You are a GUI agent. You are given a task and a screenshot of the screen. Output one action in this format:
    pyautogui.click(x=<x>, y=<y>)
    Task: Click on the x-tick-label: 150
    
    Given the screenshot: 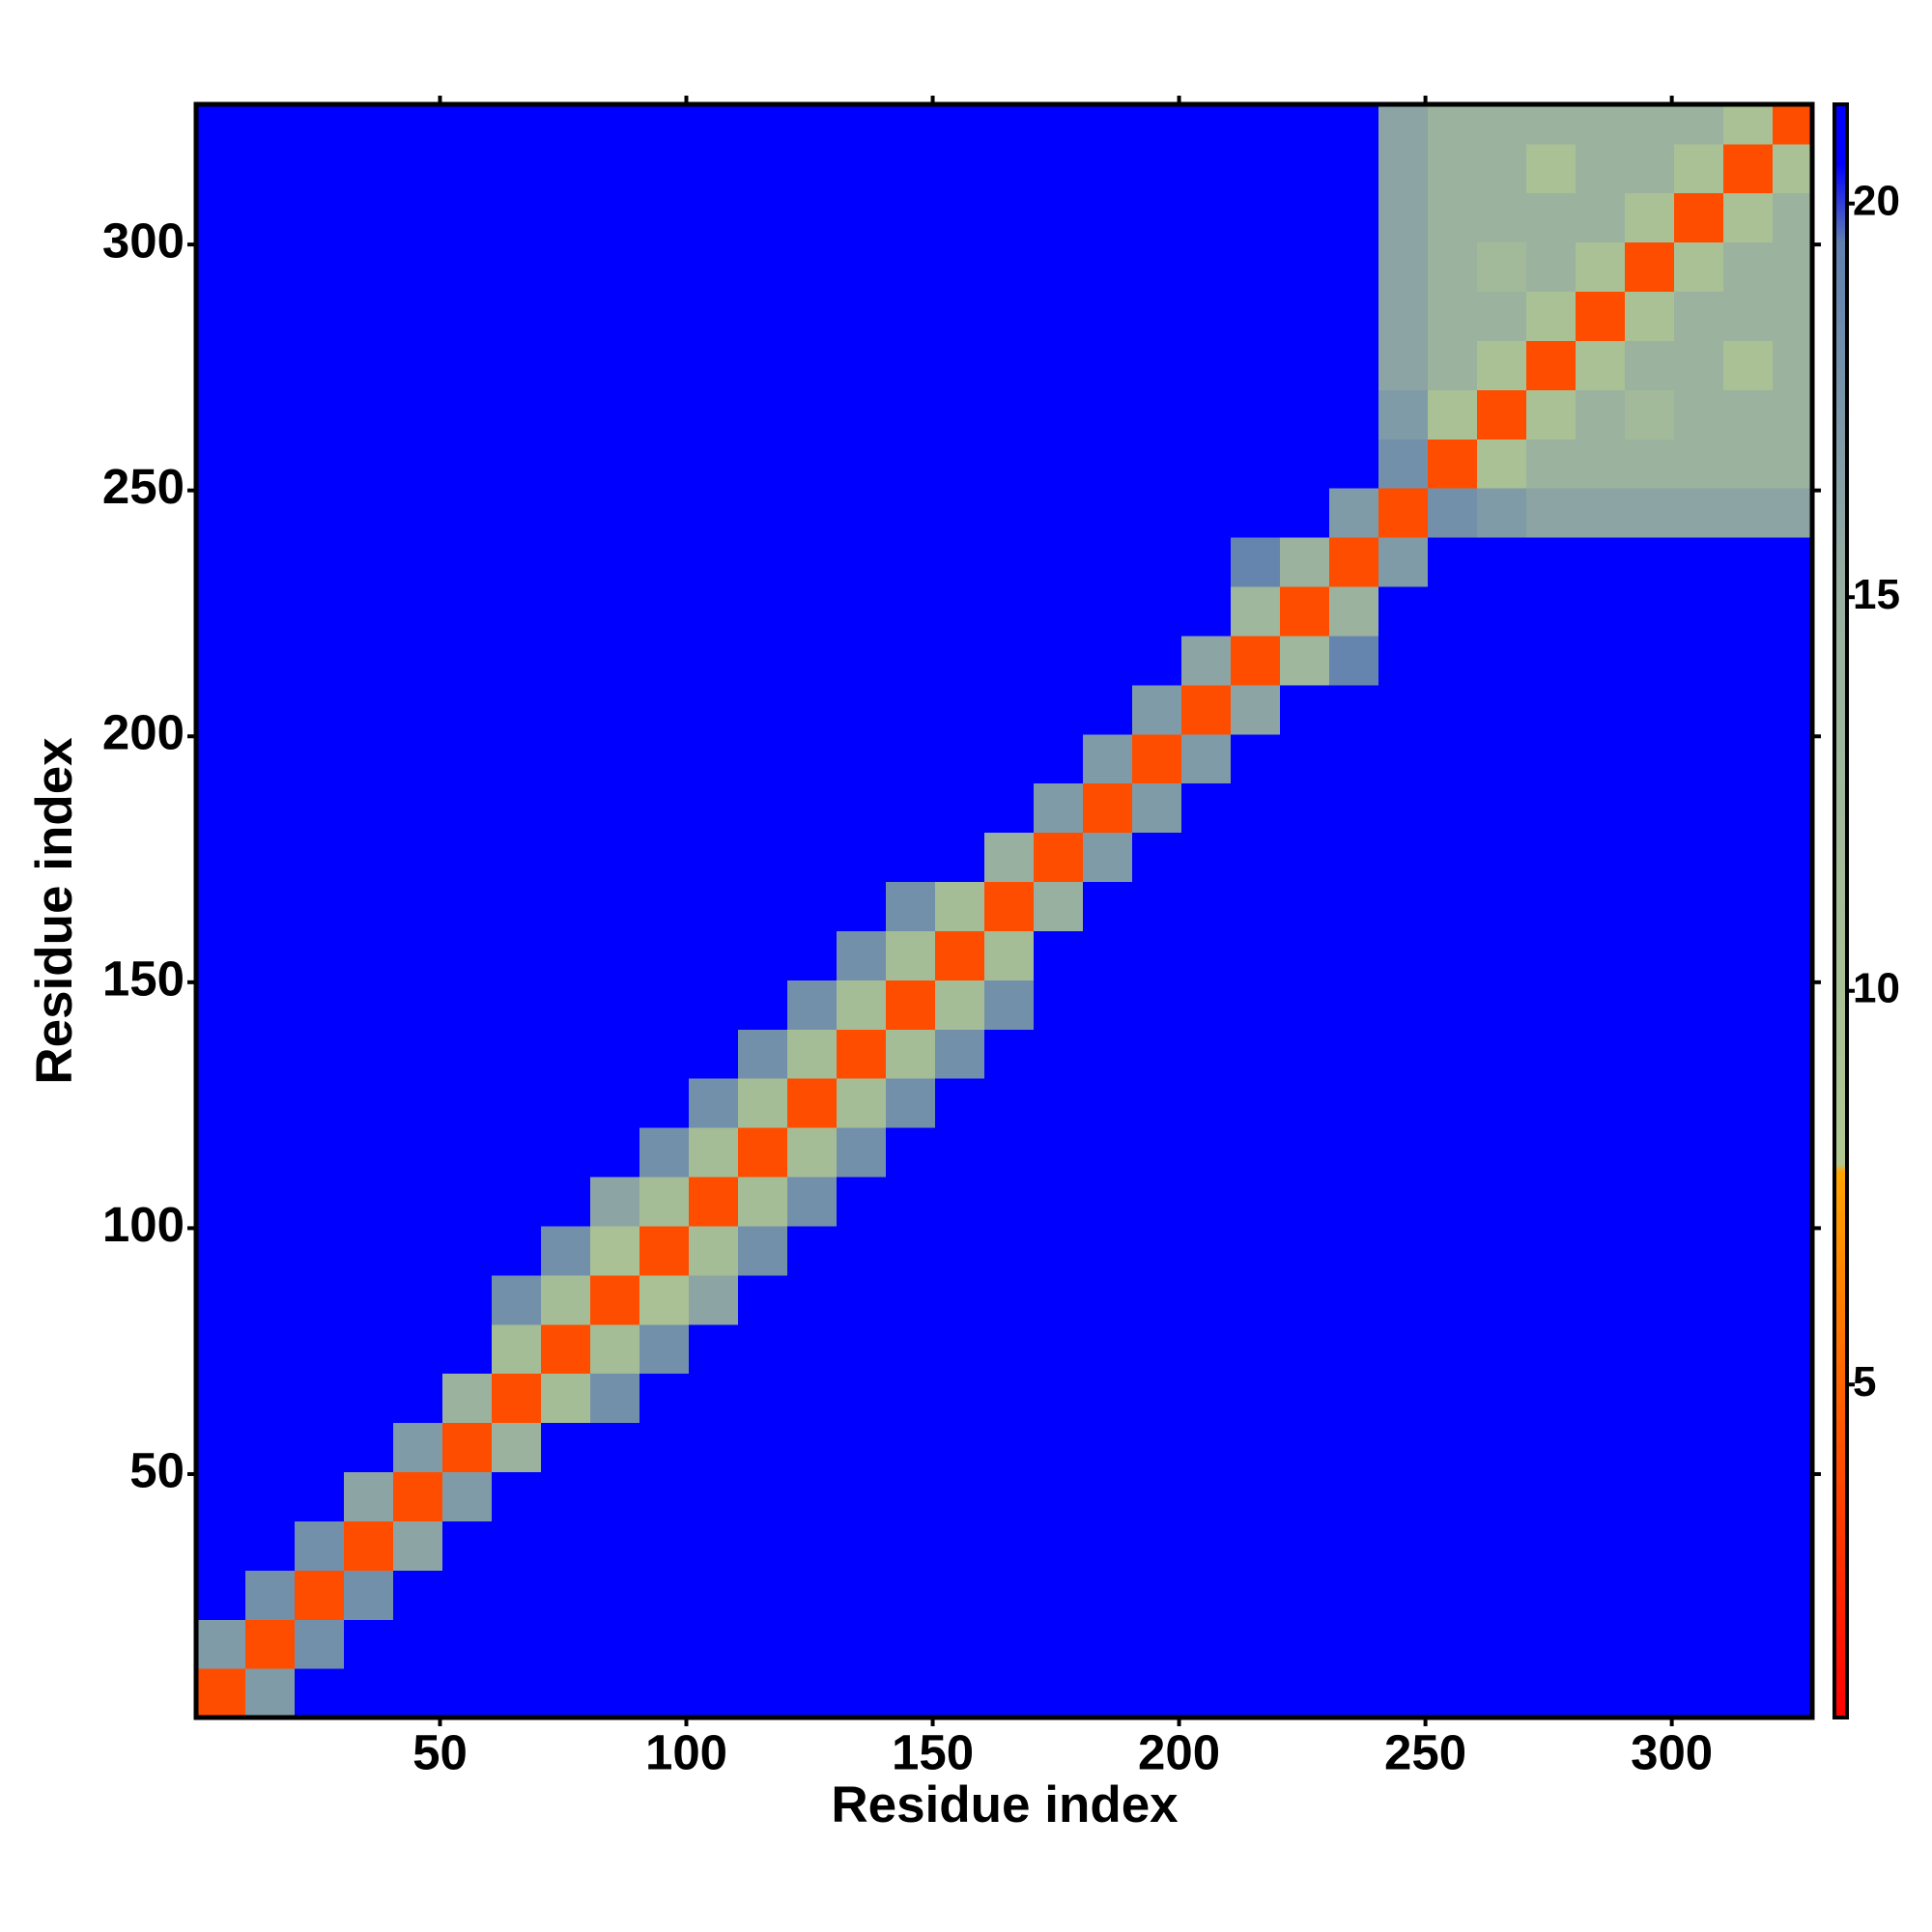 What is the action you would take?
    pyautogui.click(x=933, y=1751)
    